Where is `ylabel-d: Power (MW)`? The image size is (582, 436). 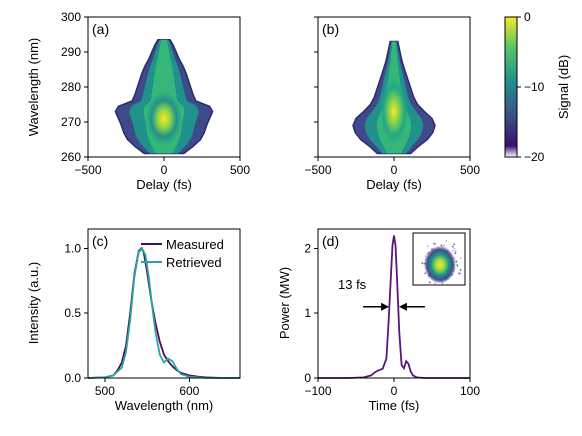
ylabel-d: Power (MW) is located at coordinates (284, 303).